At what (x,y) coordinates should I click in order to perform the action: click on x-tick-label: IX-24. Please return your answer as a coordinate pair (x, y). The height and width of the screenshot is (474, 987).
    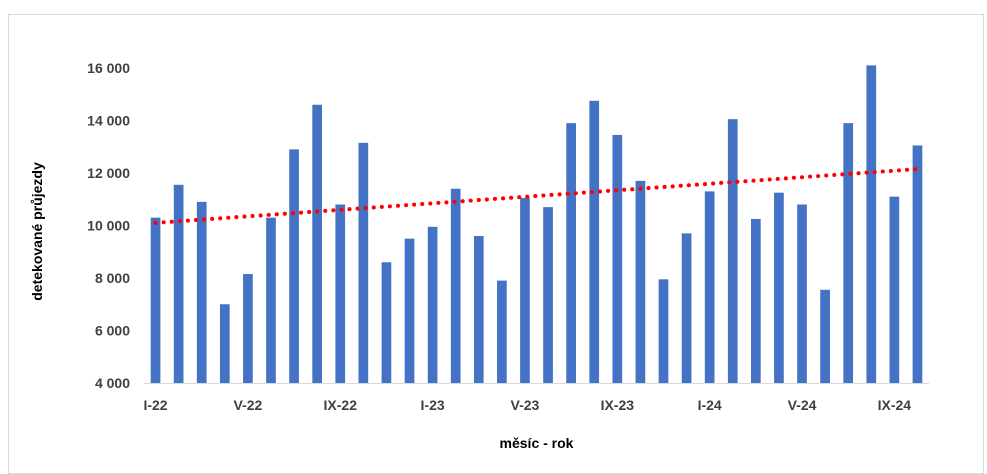
    Looking at the image, I should click on (895, 405).